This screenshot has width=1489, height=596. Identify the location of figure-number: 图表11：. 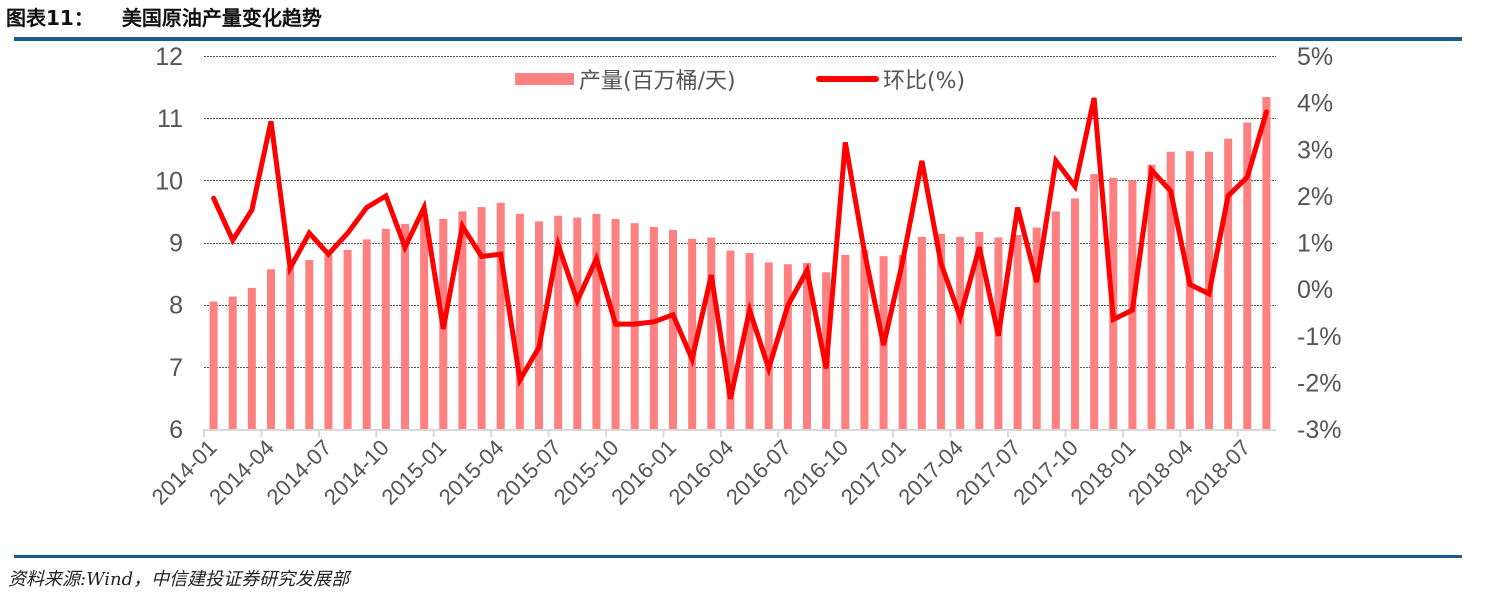
(50, 18).